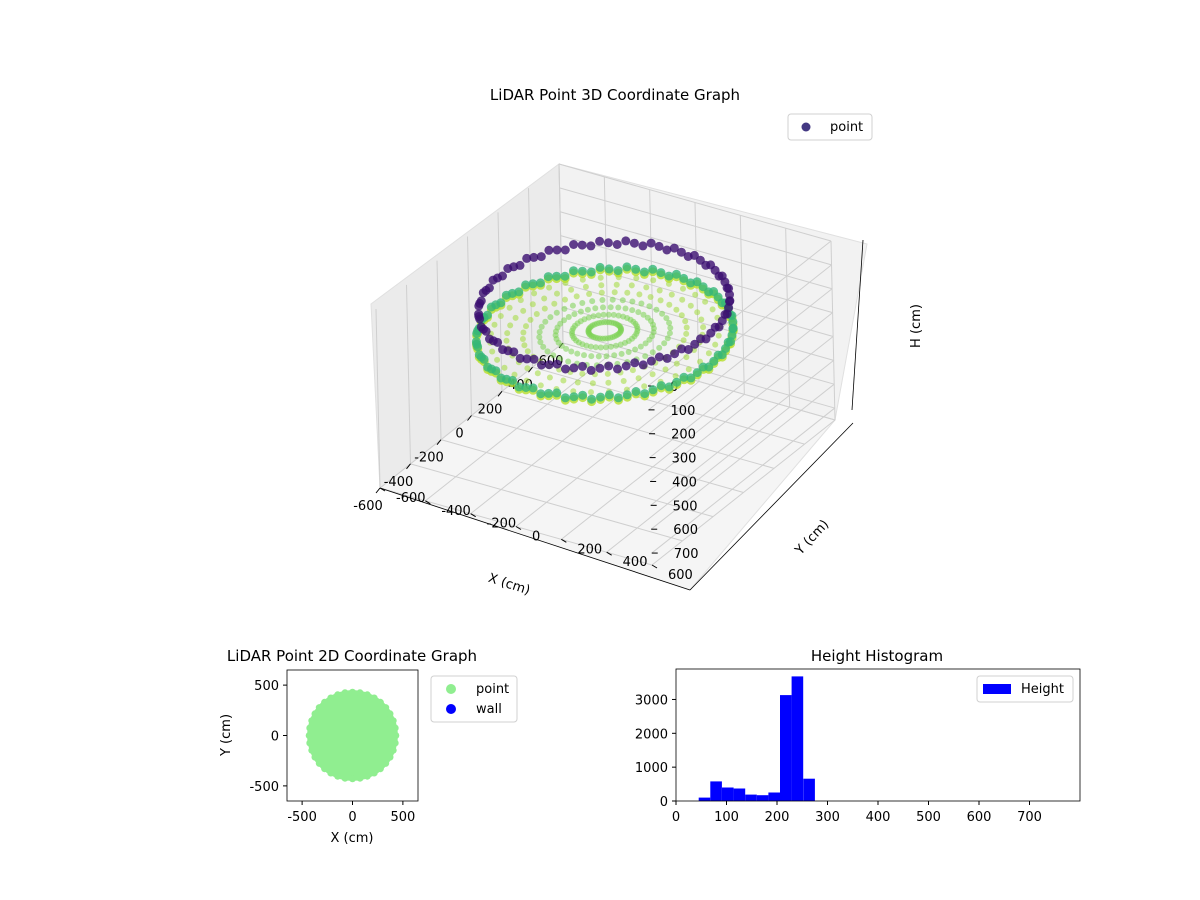 This screenshot has height=900, width=1200. I want to click on z-axis-line, so click(857, 325).